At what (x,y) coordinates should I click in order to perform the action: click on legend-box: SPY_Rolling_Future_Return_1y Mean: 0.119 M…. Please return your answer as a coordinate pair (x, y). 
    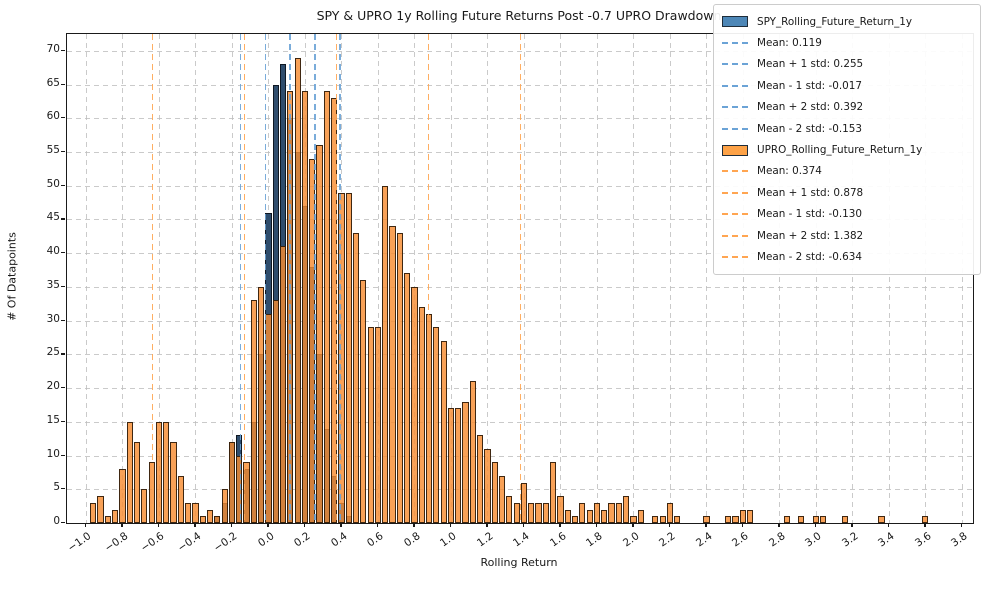
    Looking at the image, I should click on (847, 139).